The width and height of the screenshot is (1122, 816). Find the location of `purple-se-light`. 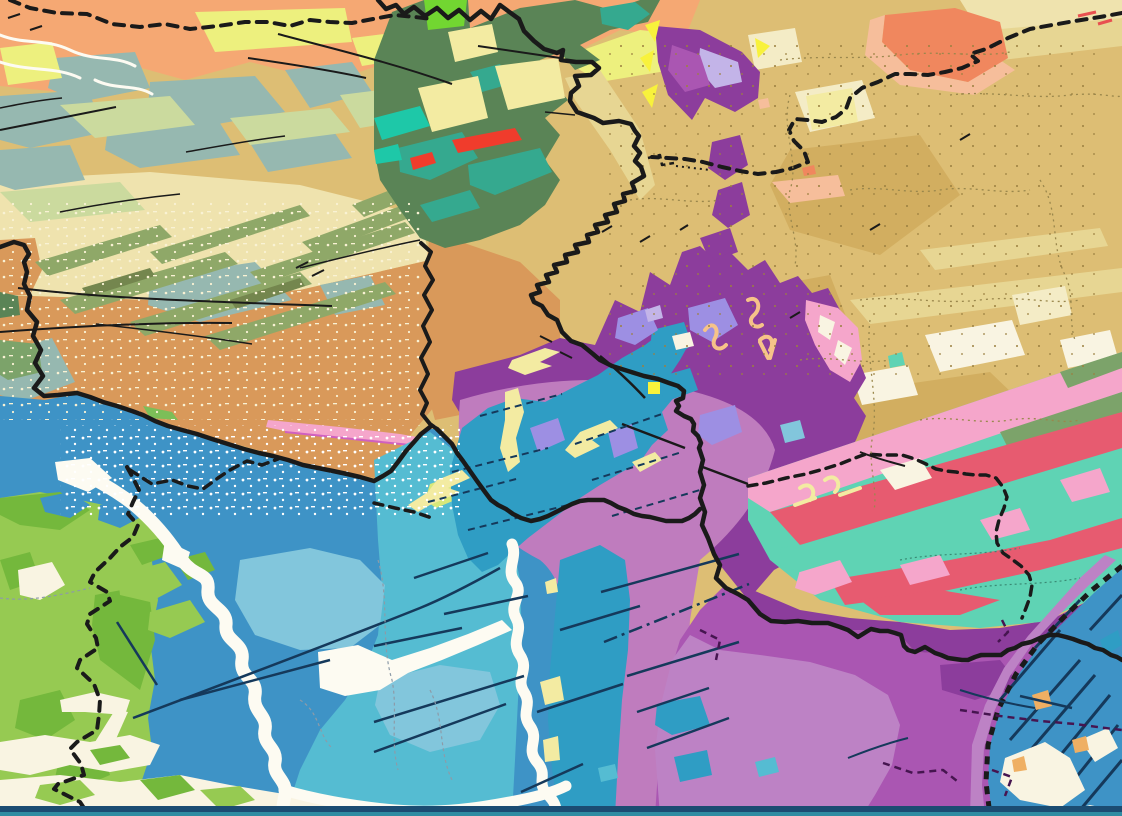

purple-se-light is located at coordinates (777, 725).